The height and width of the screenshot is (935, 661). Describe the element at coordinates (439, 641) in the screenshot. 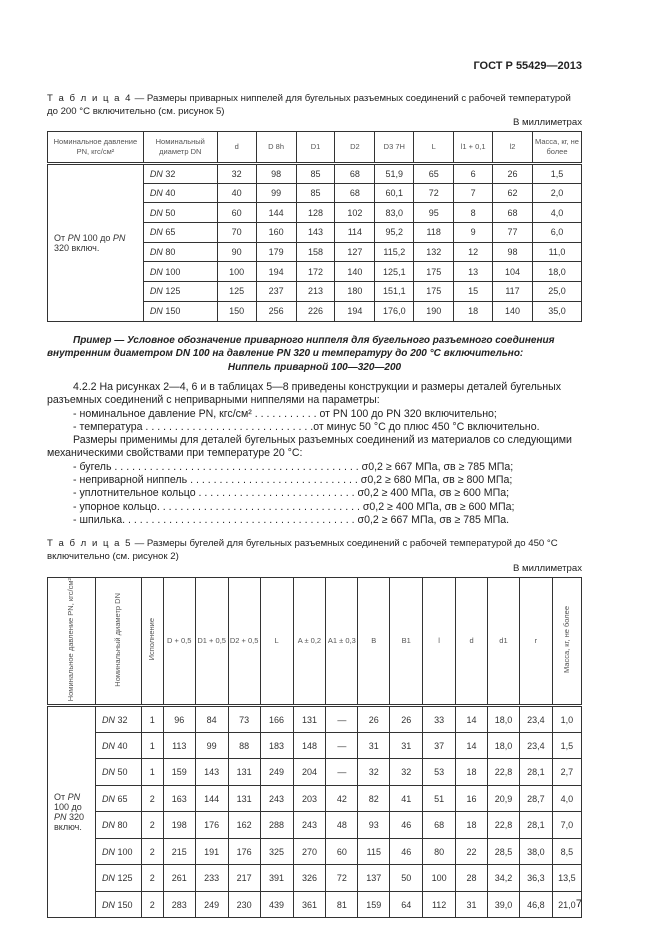

I see `column-header-label: l` at that location.